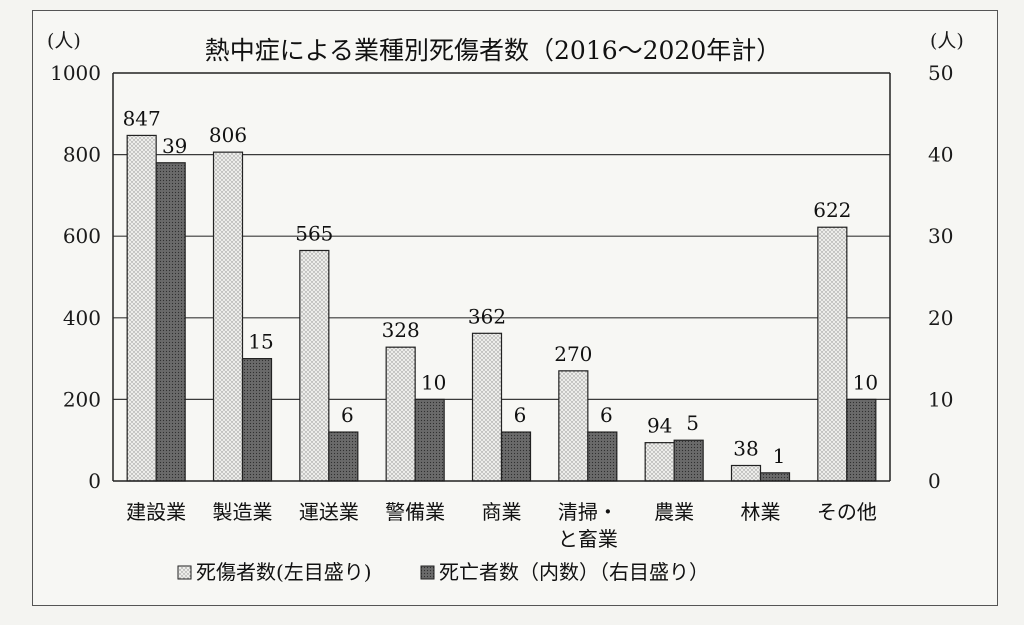 The image size is (1024, 625). What do you see at coordinates (940, 399) in the screenshot?
I see `right-tick-label: 10` at bounding box center [940, 399].